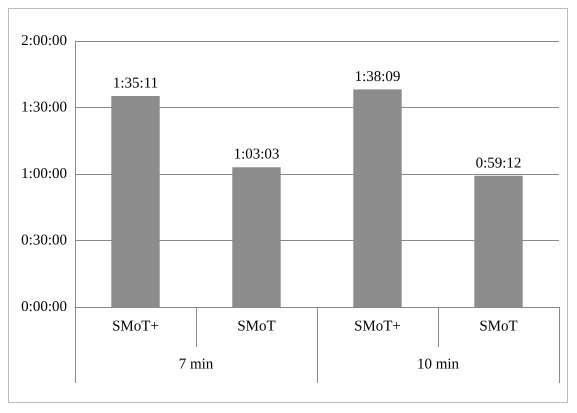 The image size is (577, 413). What do you see at coordinates (44, 307) in the screenshot?
I see `y-tick-label: 0:00:00` at bounding box center [44, 307].